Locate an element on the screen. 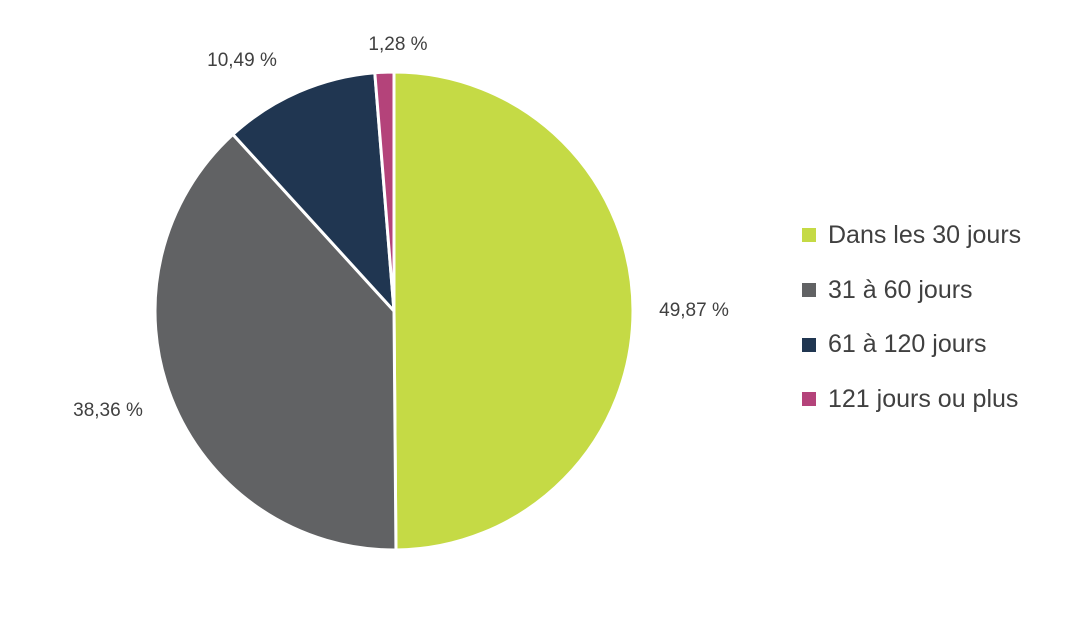  legend-label: 121 jours ou plus is located at coordinates (923, 398).